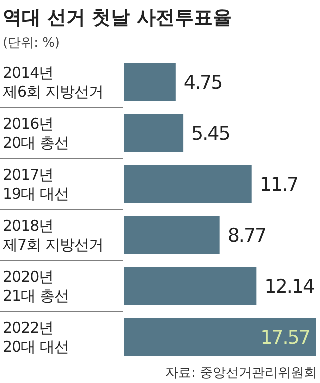 Image resolution: width=320 pixels, height=383 pixels. I want to click on y-tick-label: 2018년 제7회 지방선거, so click(53, 235).